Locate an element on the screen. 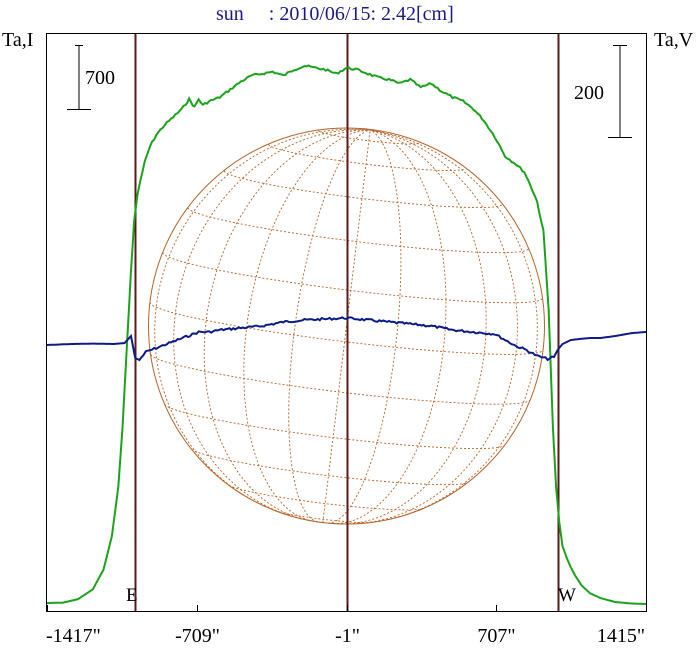  x-tick-label: -709" is located at coordinates (197, 636).